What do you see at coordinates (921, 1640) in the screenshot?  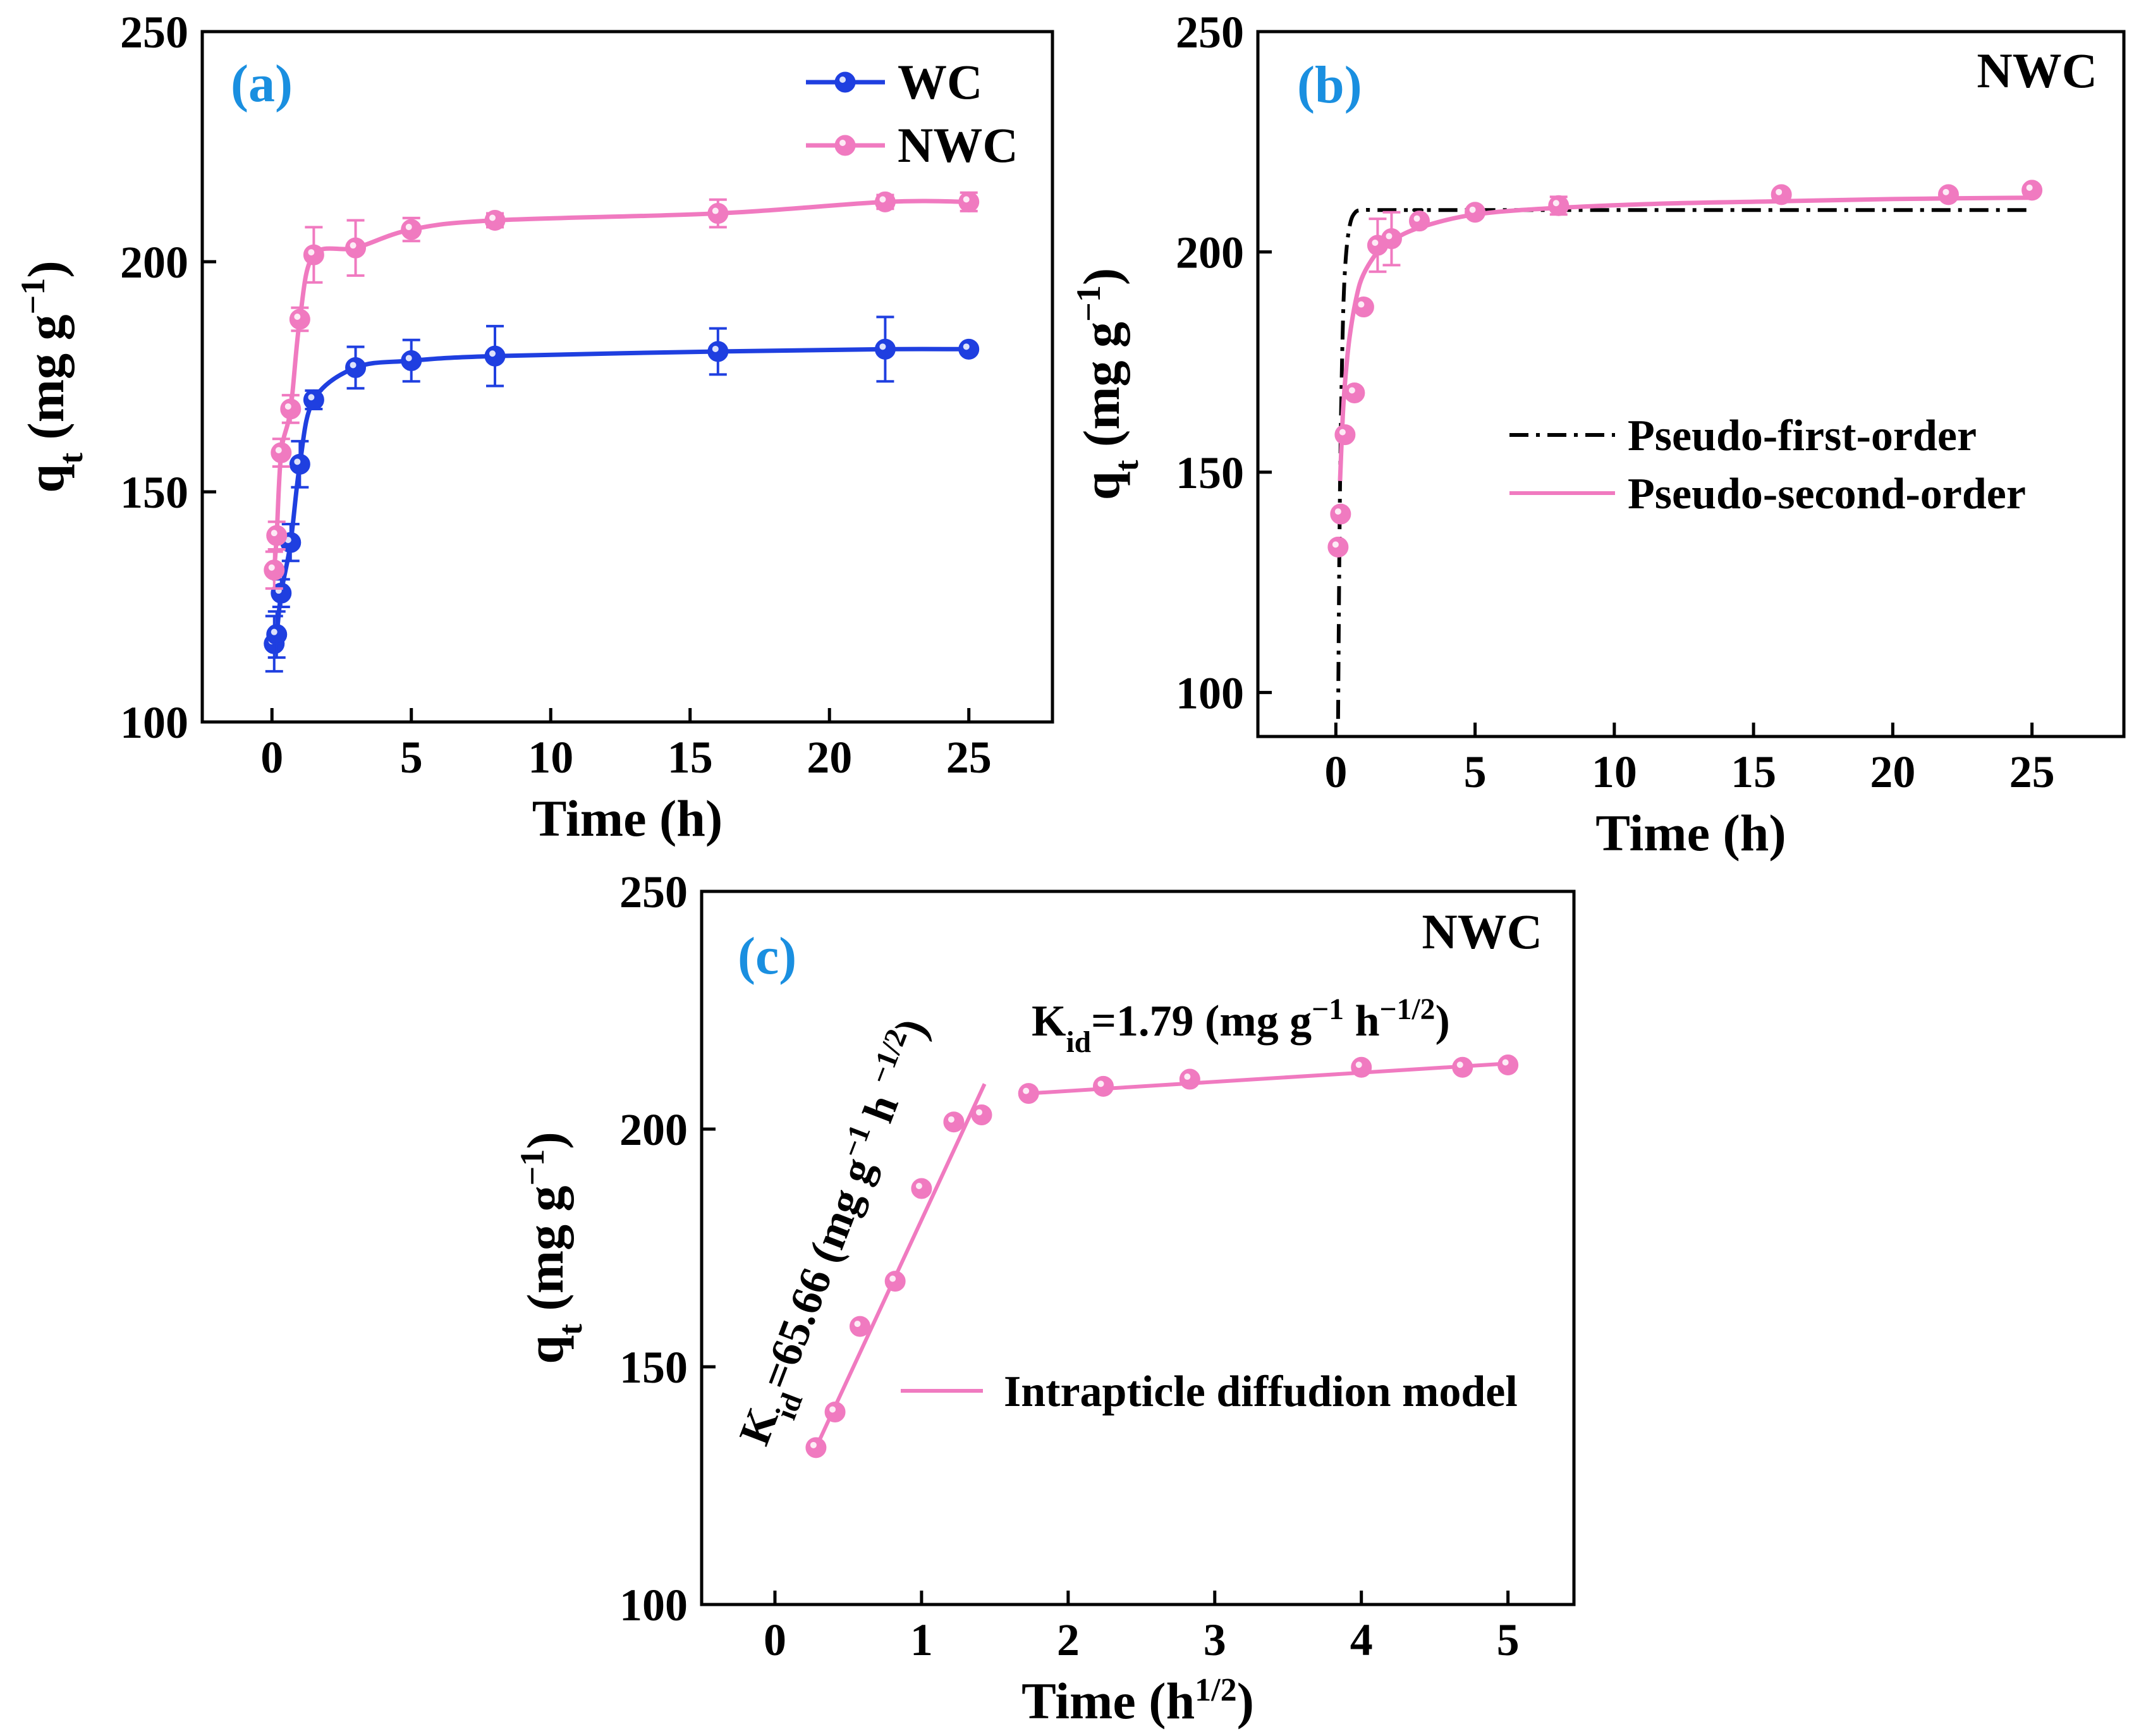 I see `x-tick-label: 1` at bounding box center [921, 1640].